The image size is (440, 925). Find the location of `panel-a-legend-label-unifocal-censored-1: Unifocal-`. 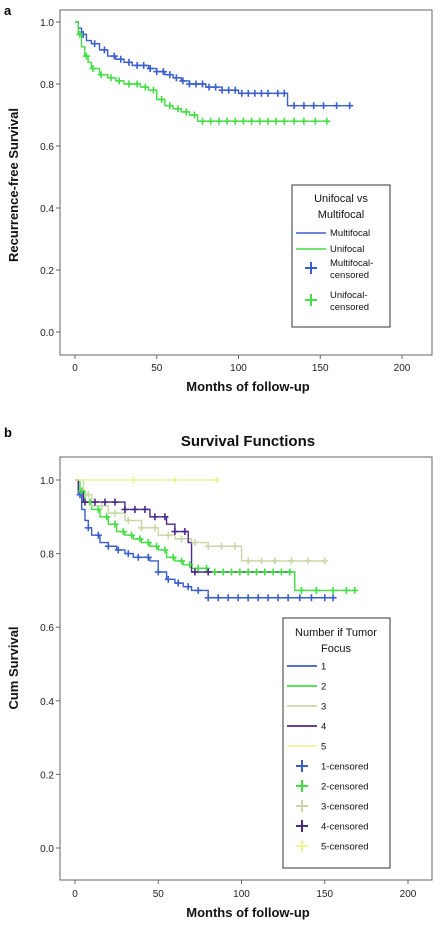

panel-a-legend-label-unifocal-censored-1: Unifocal- is located at coordinates (349, 295).